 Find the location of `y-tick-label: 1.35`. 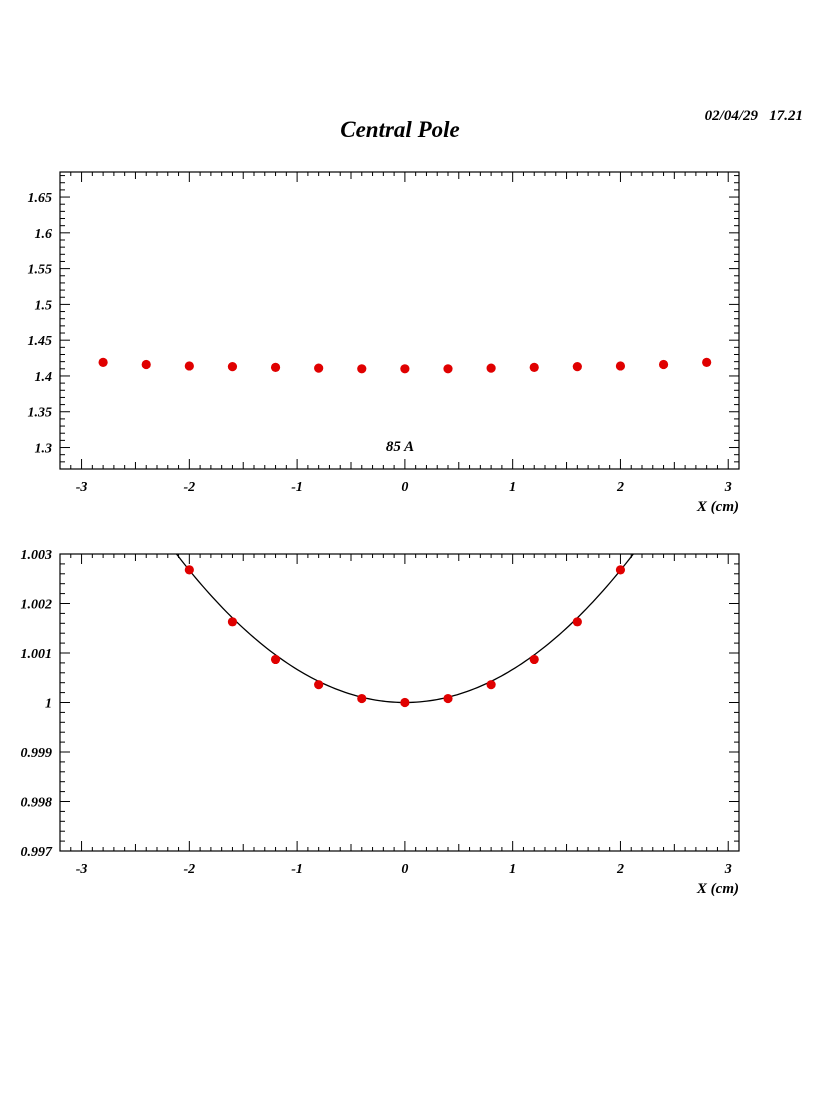

y-tick-label: 1.35 is located at coordinates (40, 413).